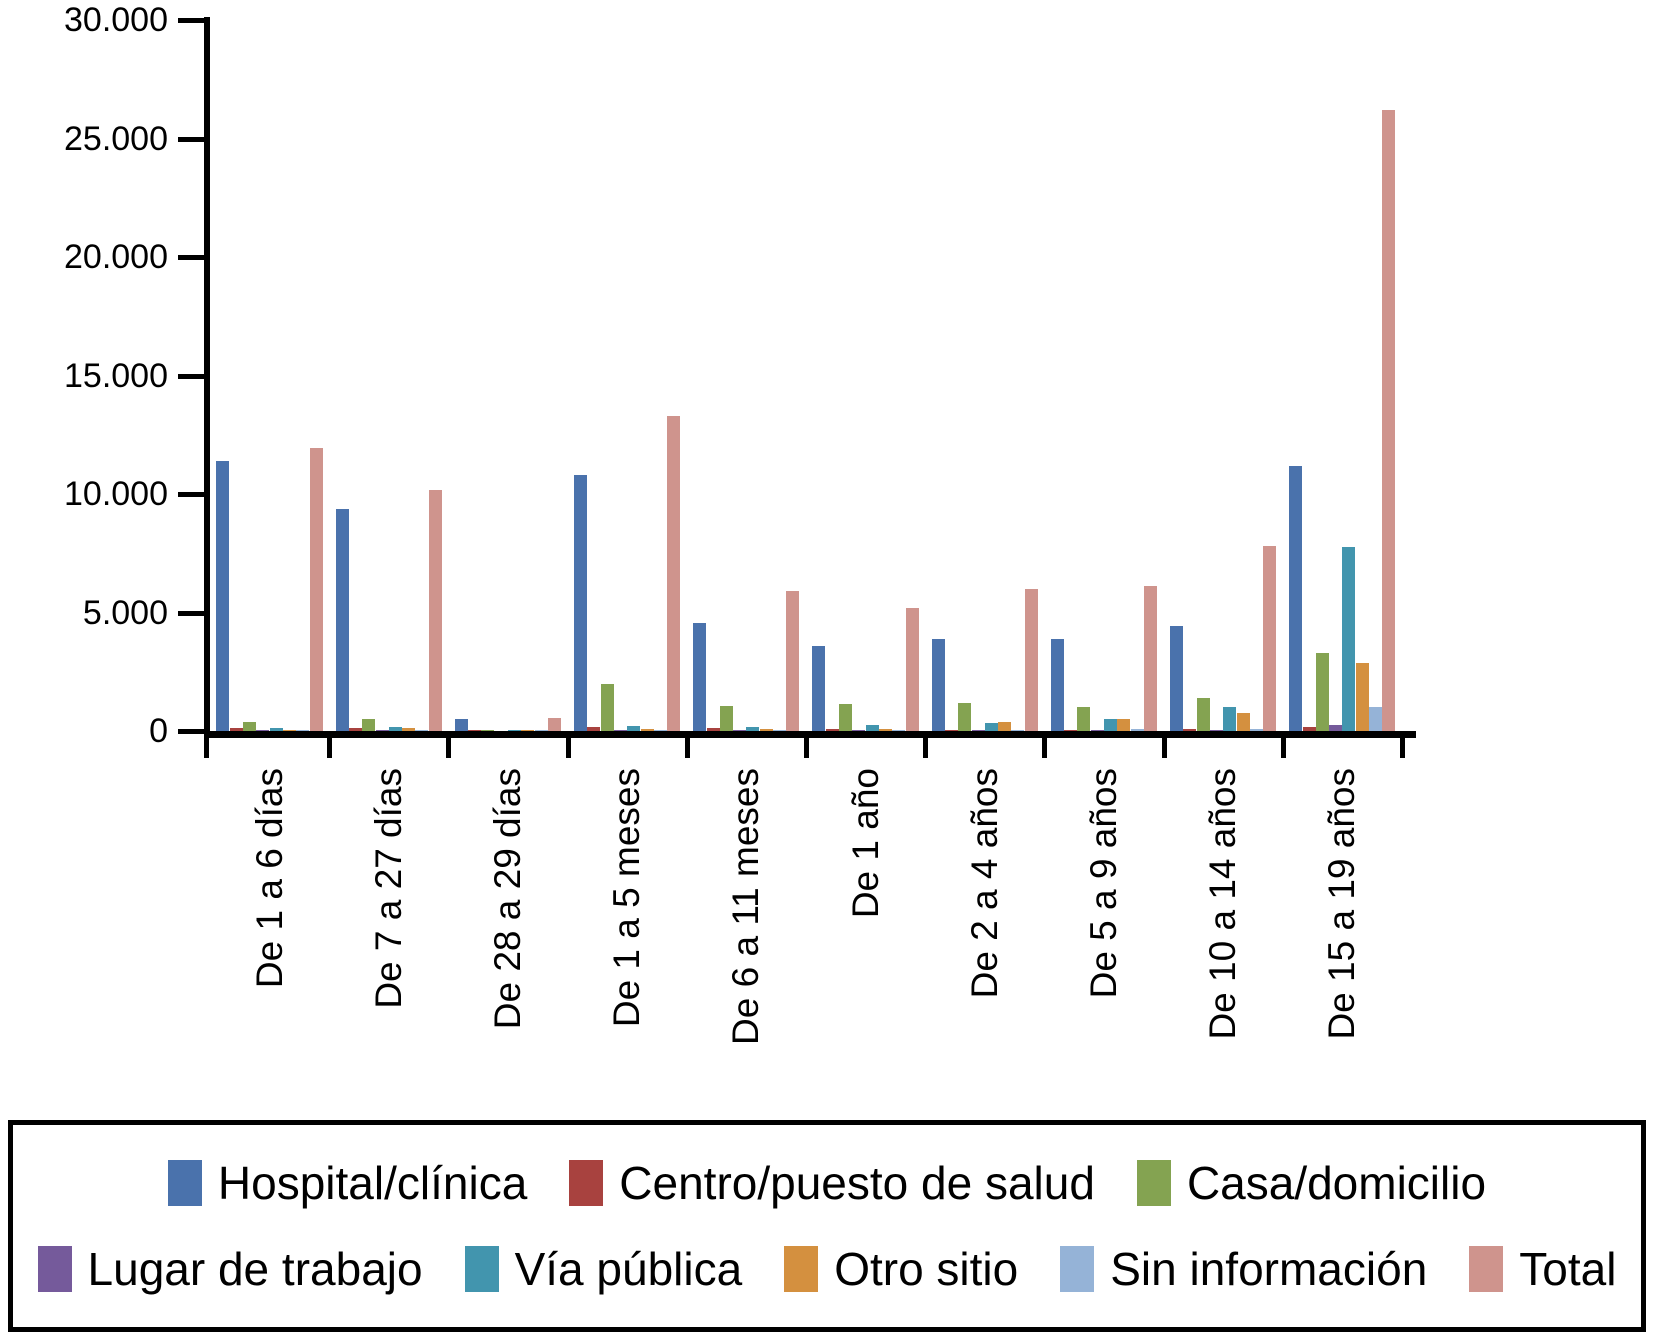  What do you see at coordinates (1103, 883) in the screenshot?
I see `category-label-text: De 5 a 9 años` at bounding box center [1103, 883].